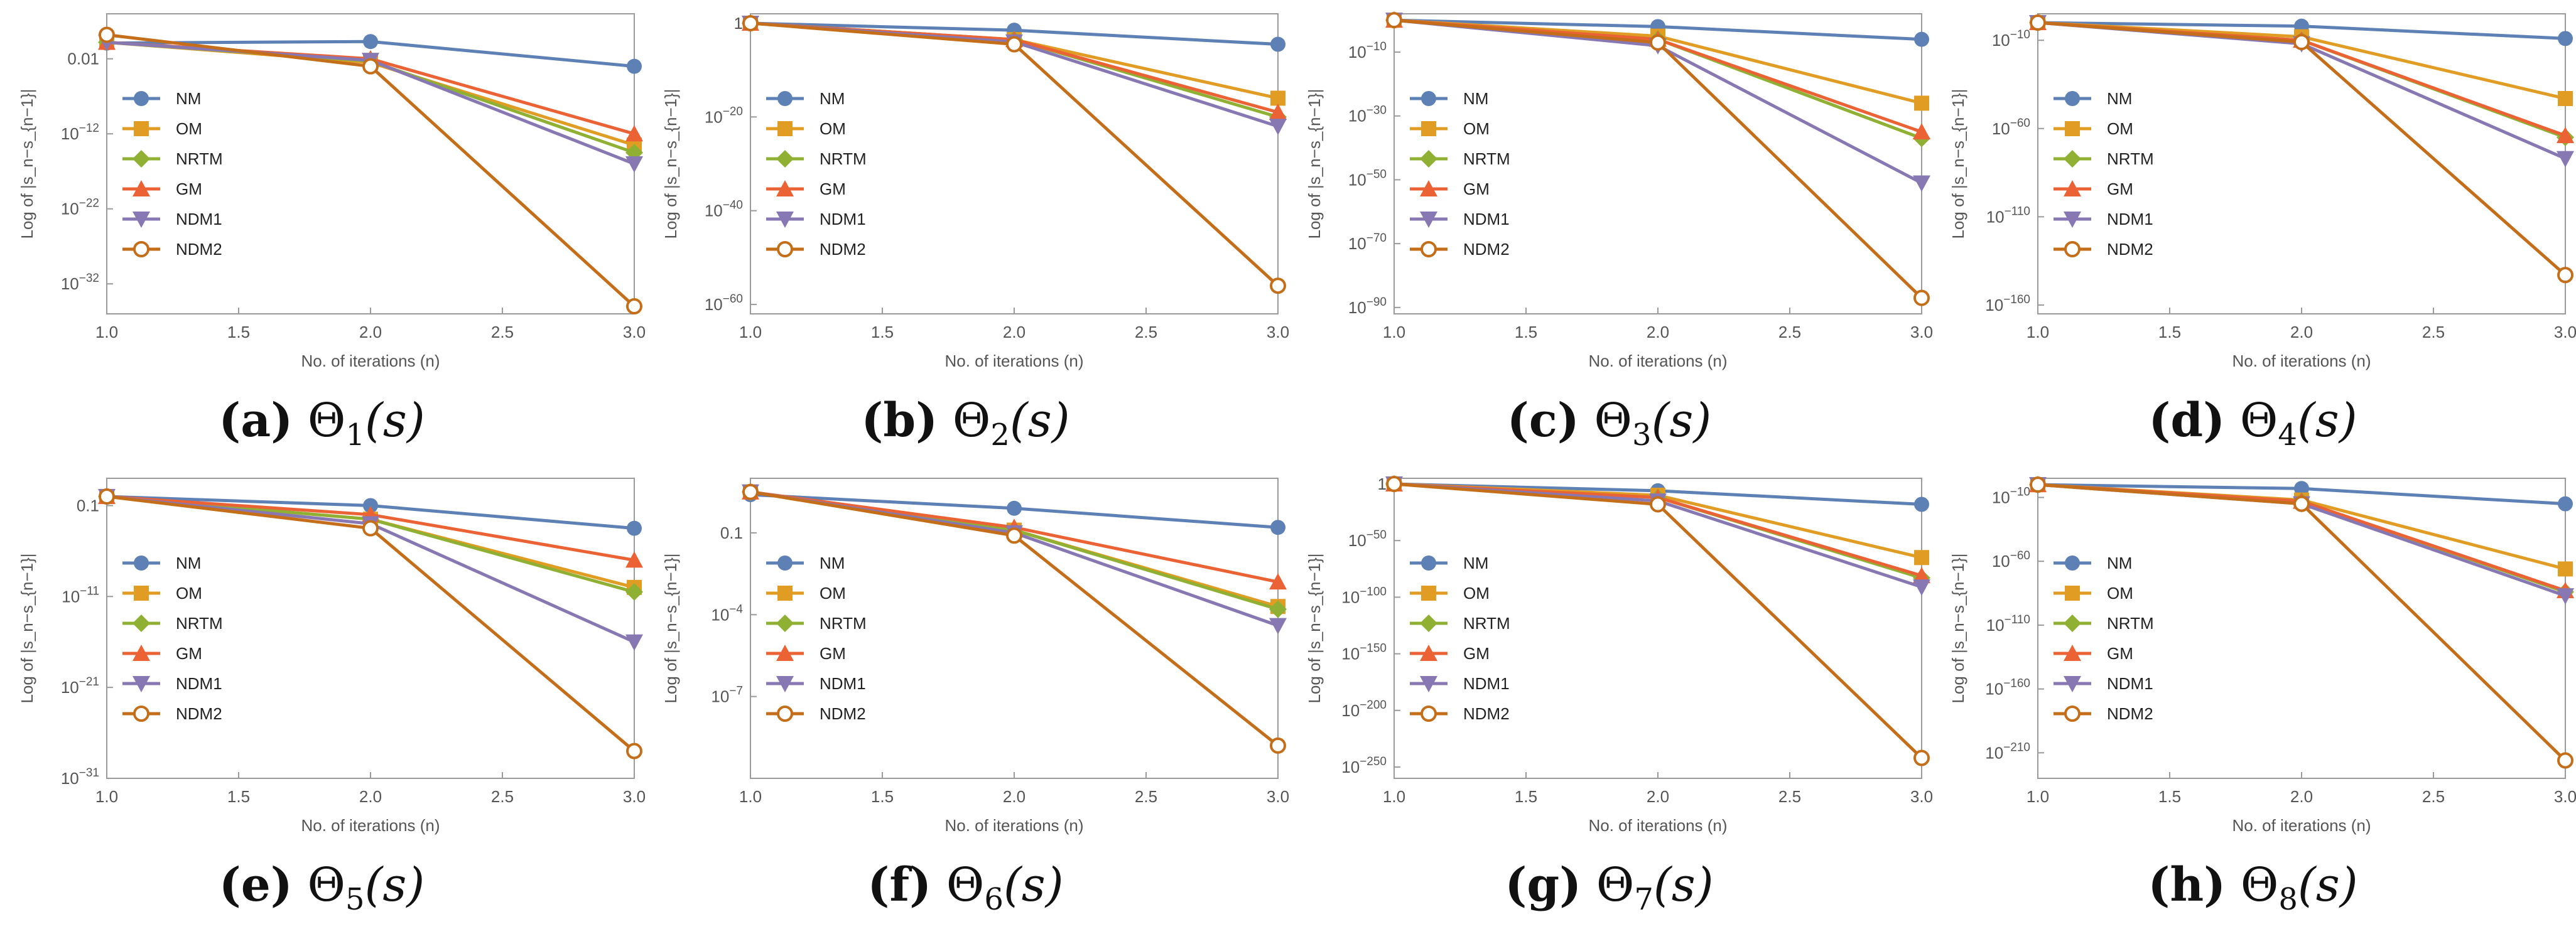 The image size is (2576, 934). Describe the element at coordinates (326, 421) in the screenshot. I see `caption-symbol: Θ` at that location.